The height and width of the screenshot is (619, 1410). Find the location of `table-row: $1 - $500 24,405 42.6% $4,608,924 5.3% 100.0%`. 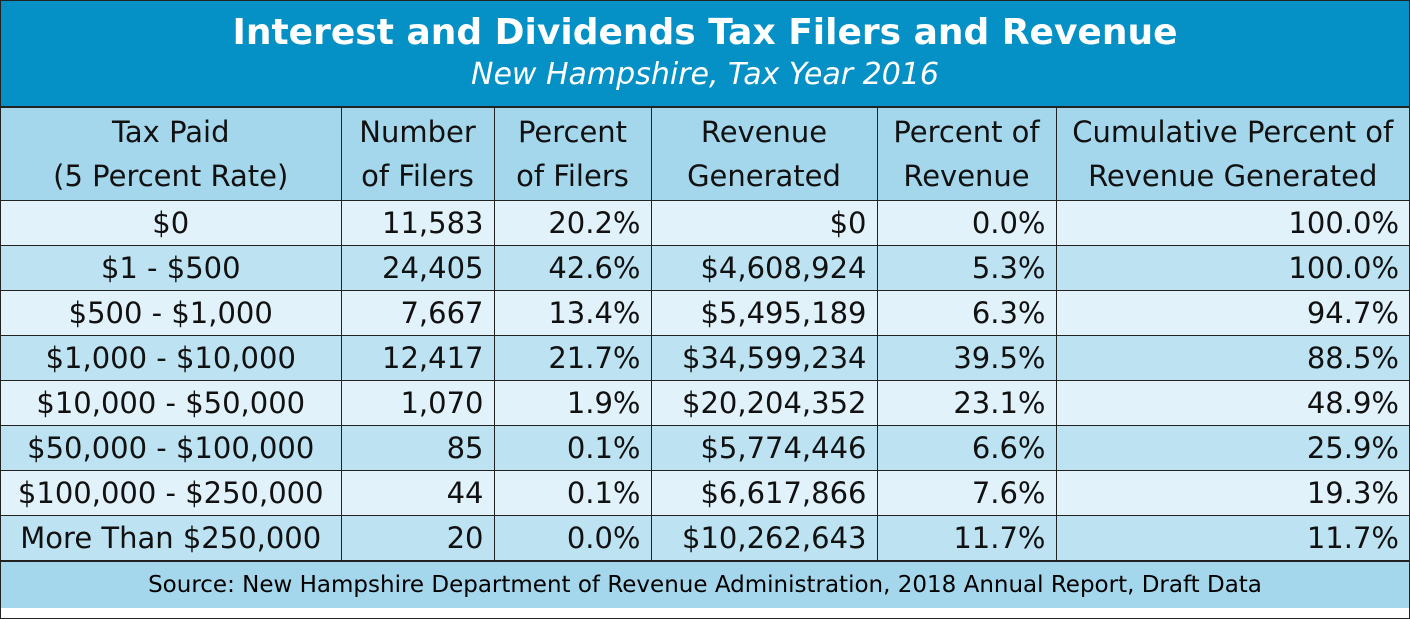

table-row: $1 - $500 24,405 42.6% $4,608,924 5.3% 100.0% is located at coordinates (705, 268).